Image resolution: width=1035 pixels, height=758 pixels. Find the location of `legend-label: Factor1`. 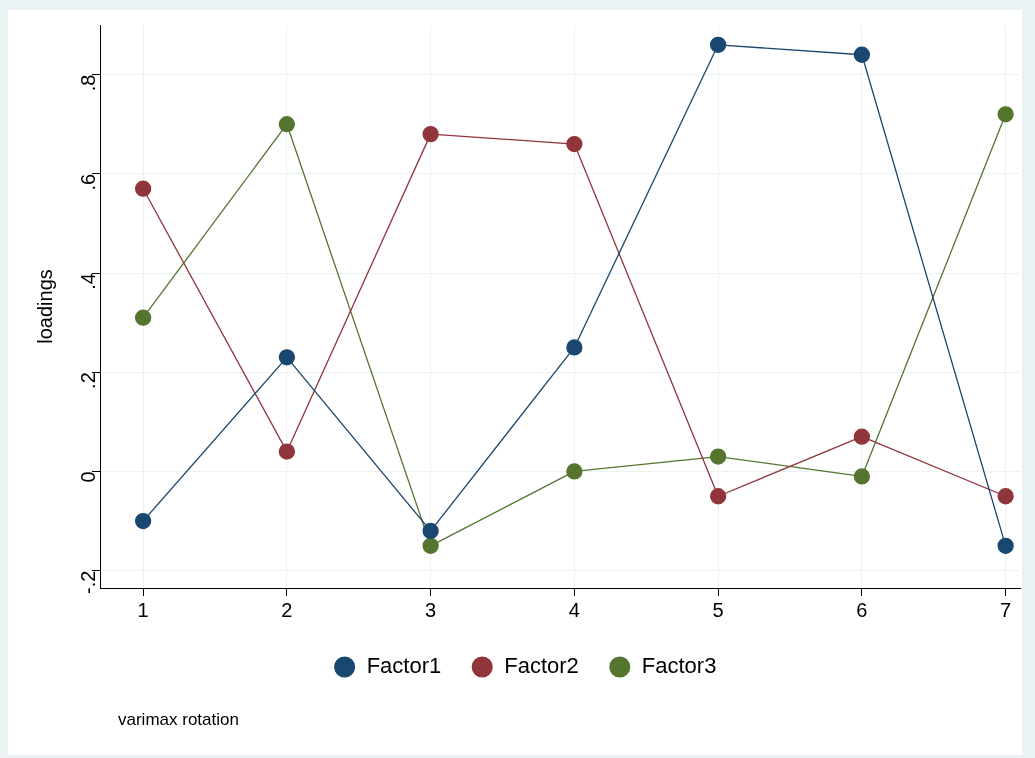

legend-label: Factor1 is located at coordinates (404, 666).